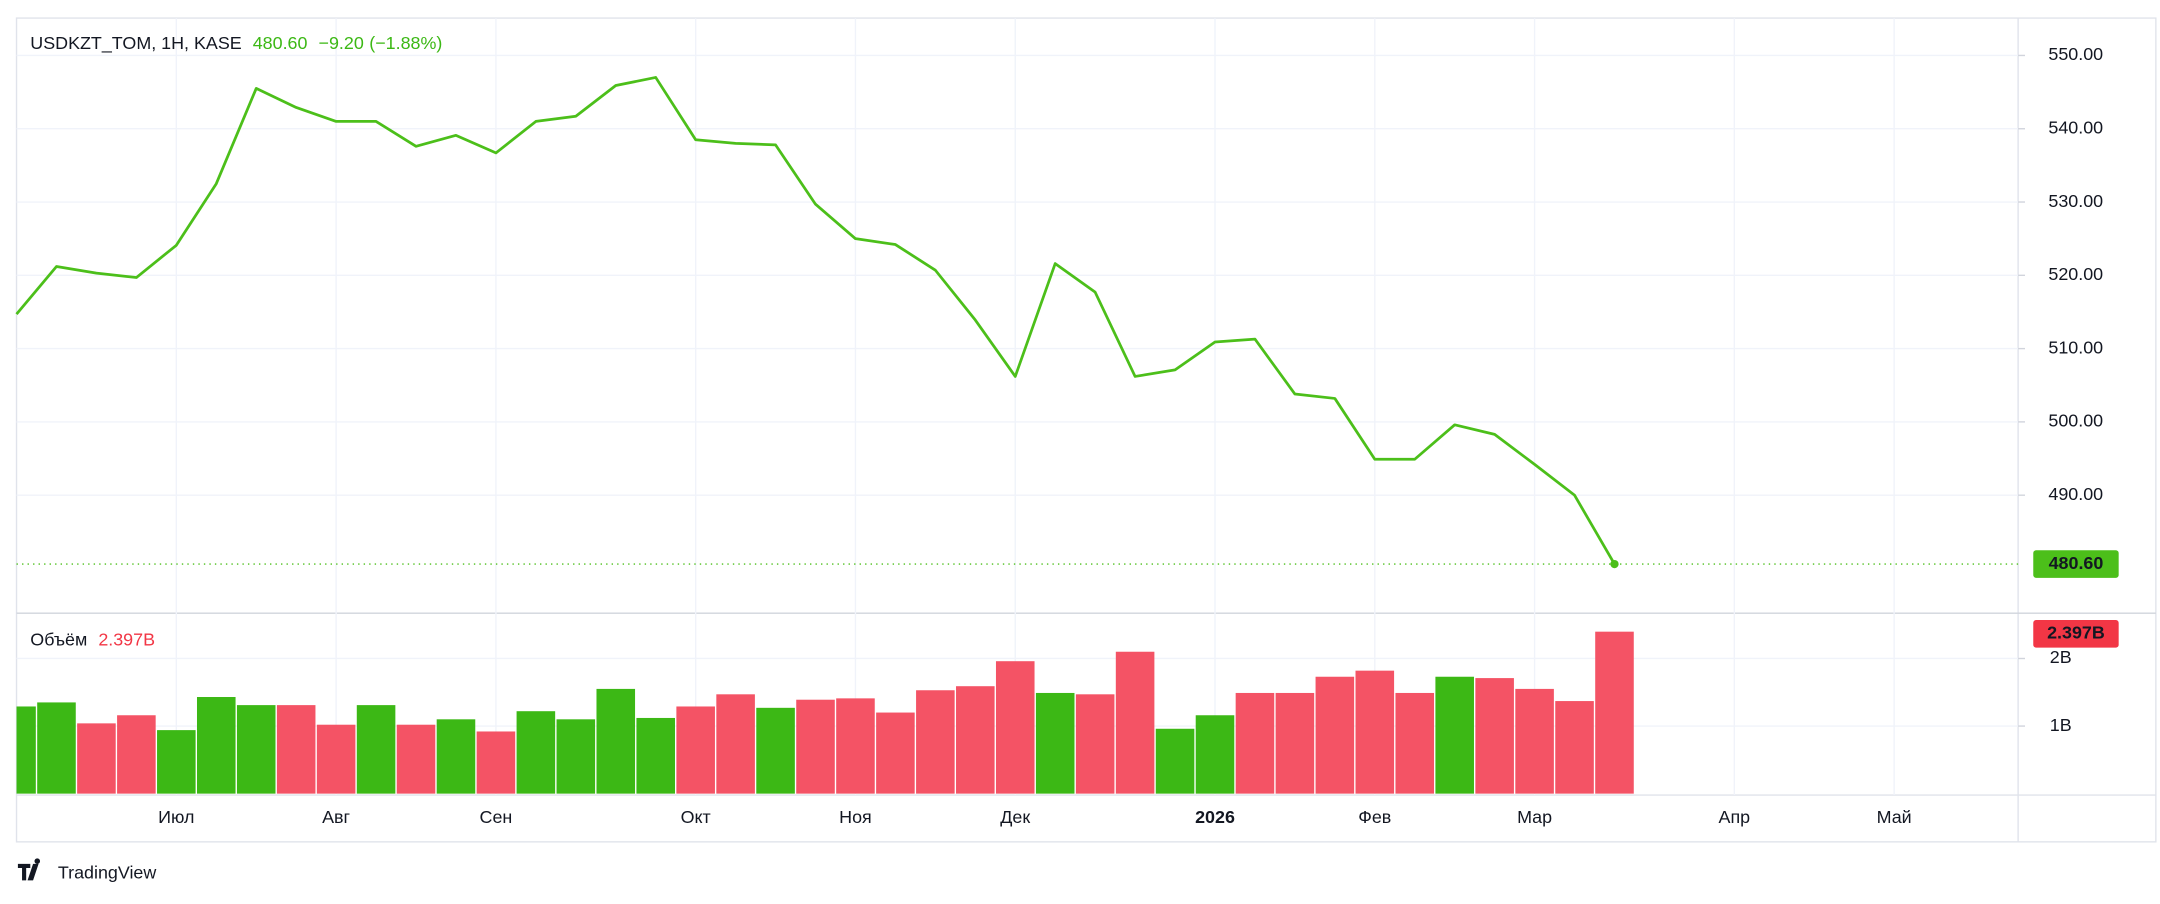 The width and height of the screenshot is (2160, 904). I want to click on price-change: −9.20, so click(341, 43).